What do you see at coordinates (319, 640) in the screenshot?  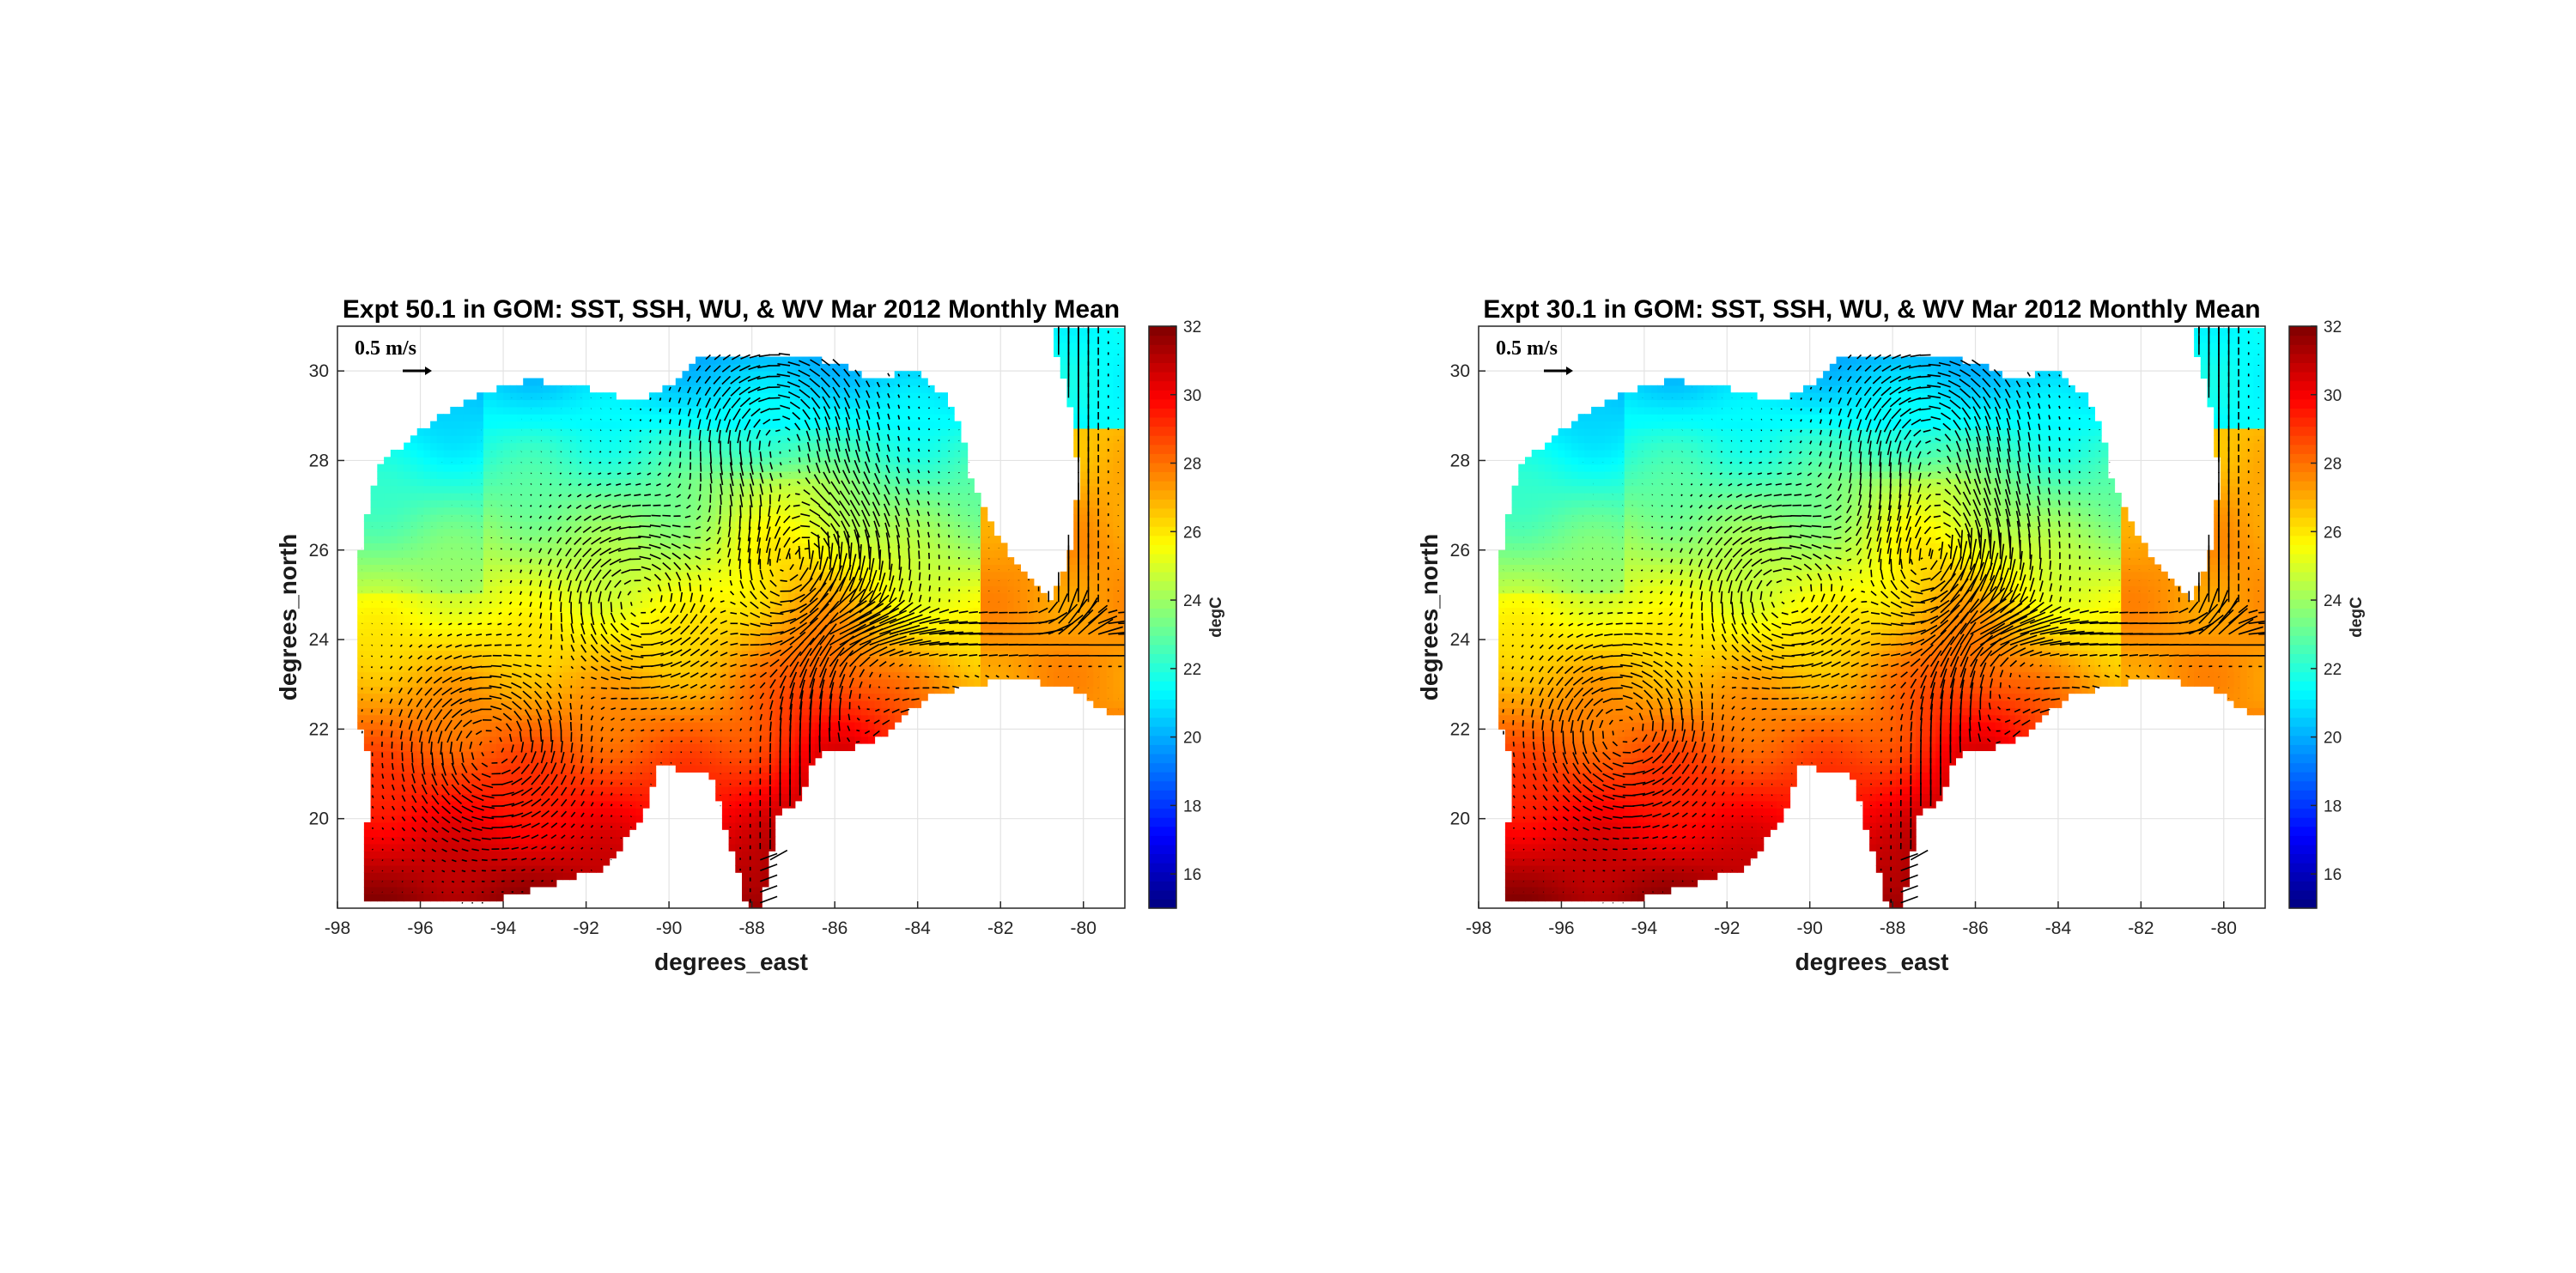 I see `y-tick-label: 24` at bounding box center [319, 640].